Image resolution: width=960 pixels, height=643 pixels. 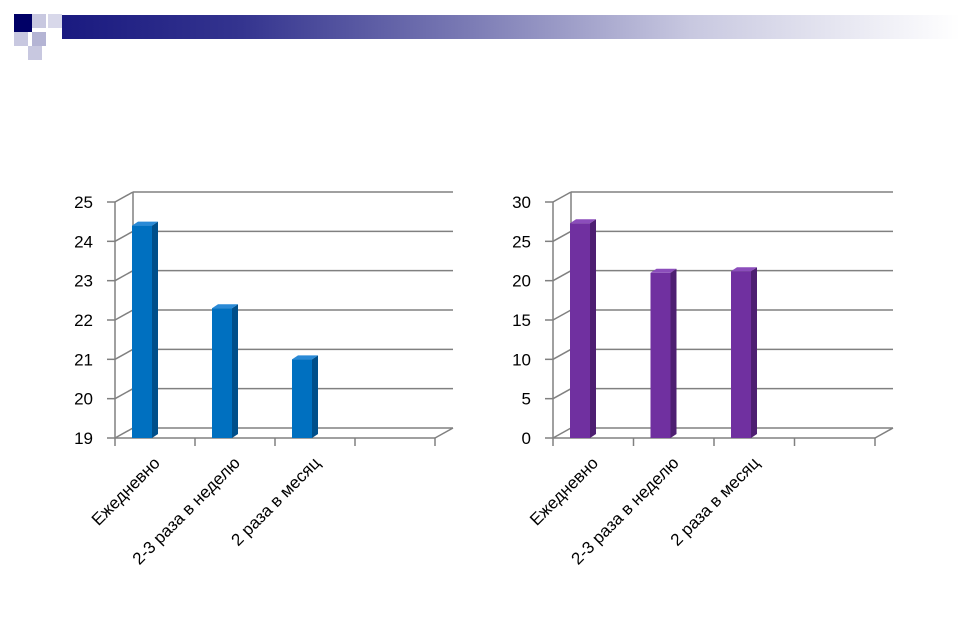 I want to click on header-gradient-bar, so click(x=511, y=27).